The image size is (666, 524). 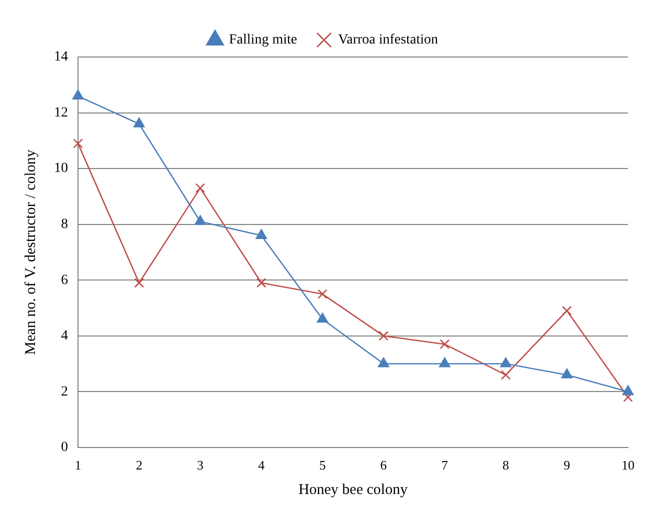 I want to click on legend-label: Falling mite, so click(x=263, y=40).